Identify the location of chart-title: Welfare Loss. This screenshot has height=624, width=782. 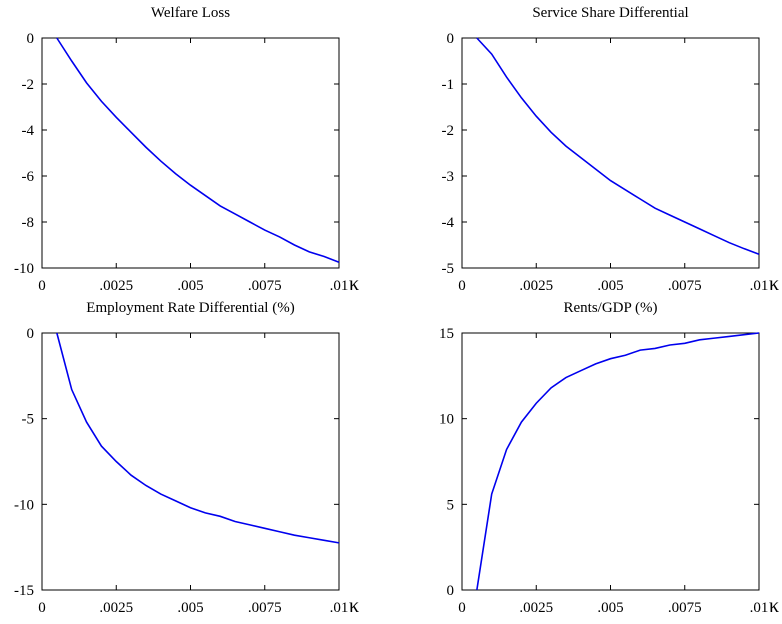
(190, 13).